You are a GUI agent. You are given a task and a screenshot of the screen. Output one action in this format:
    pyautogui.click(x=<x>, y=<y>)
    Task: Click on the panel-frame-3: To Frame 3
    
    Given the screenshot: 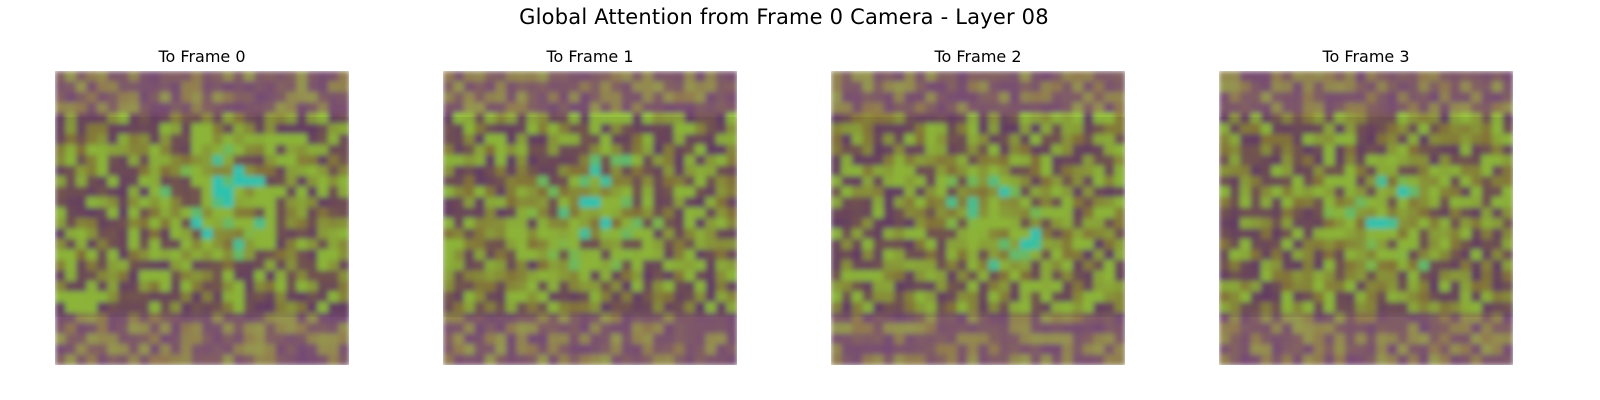 What is the action you would take?
    pyautogui.click(x=1366, y=205)
    